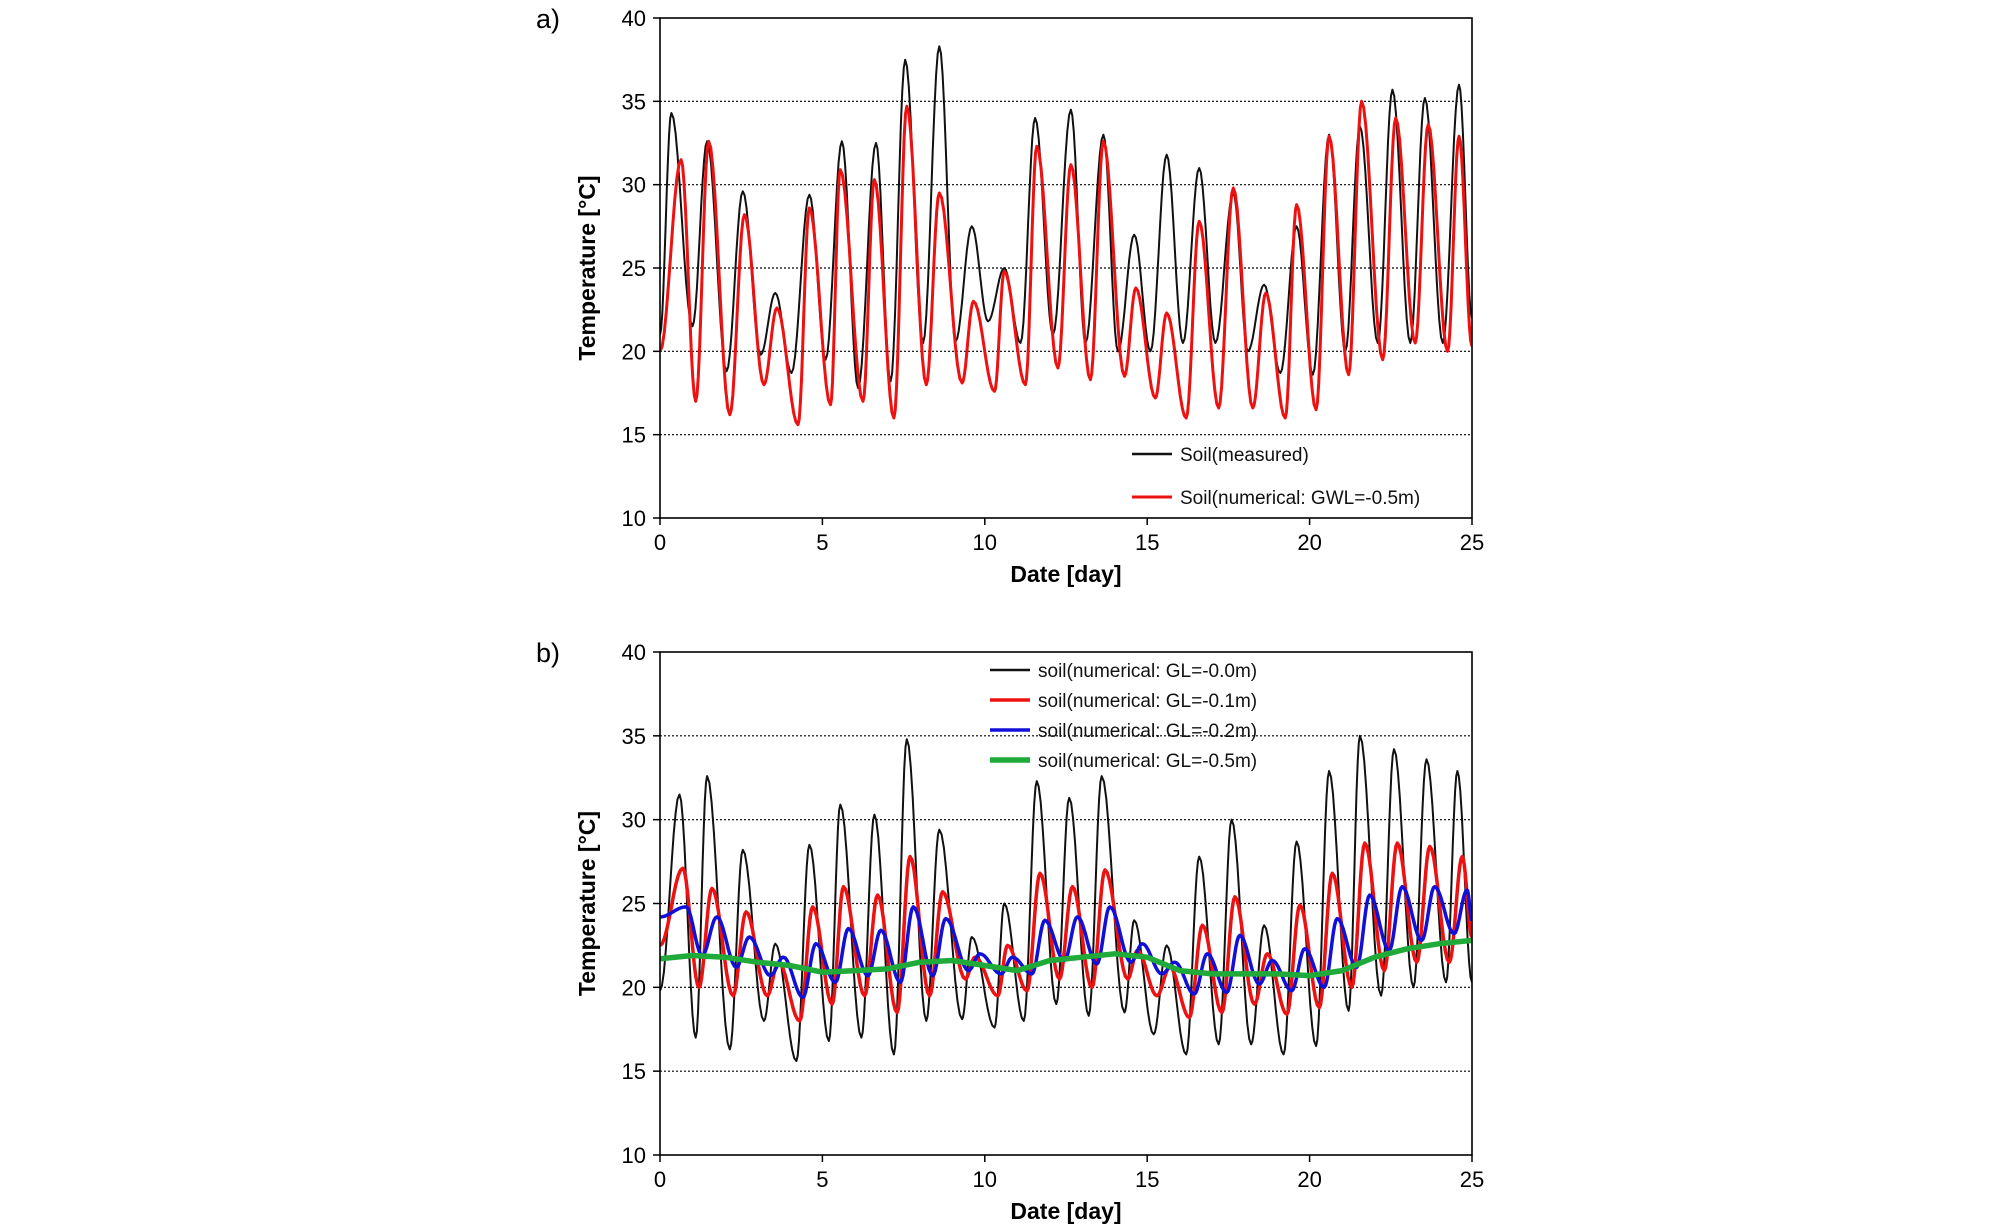 The height and width of the screenshot is (1230, 2008). Describe the element at coordinates (1147, 731) in the screenshot. I see `legend-entry: soil(numerical: GL=-0.2m)` at that location.